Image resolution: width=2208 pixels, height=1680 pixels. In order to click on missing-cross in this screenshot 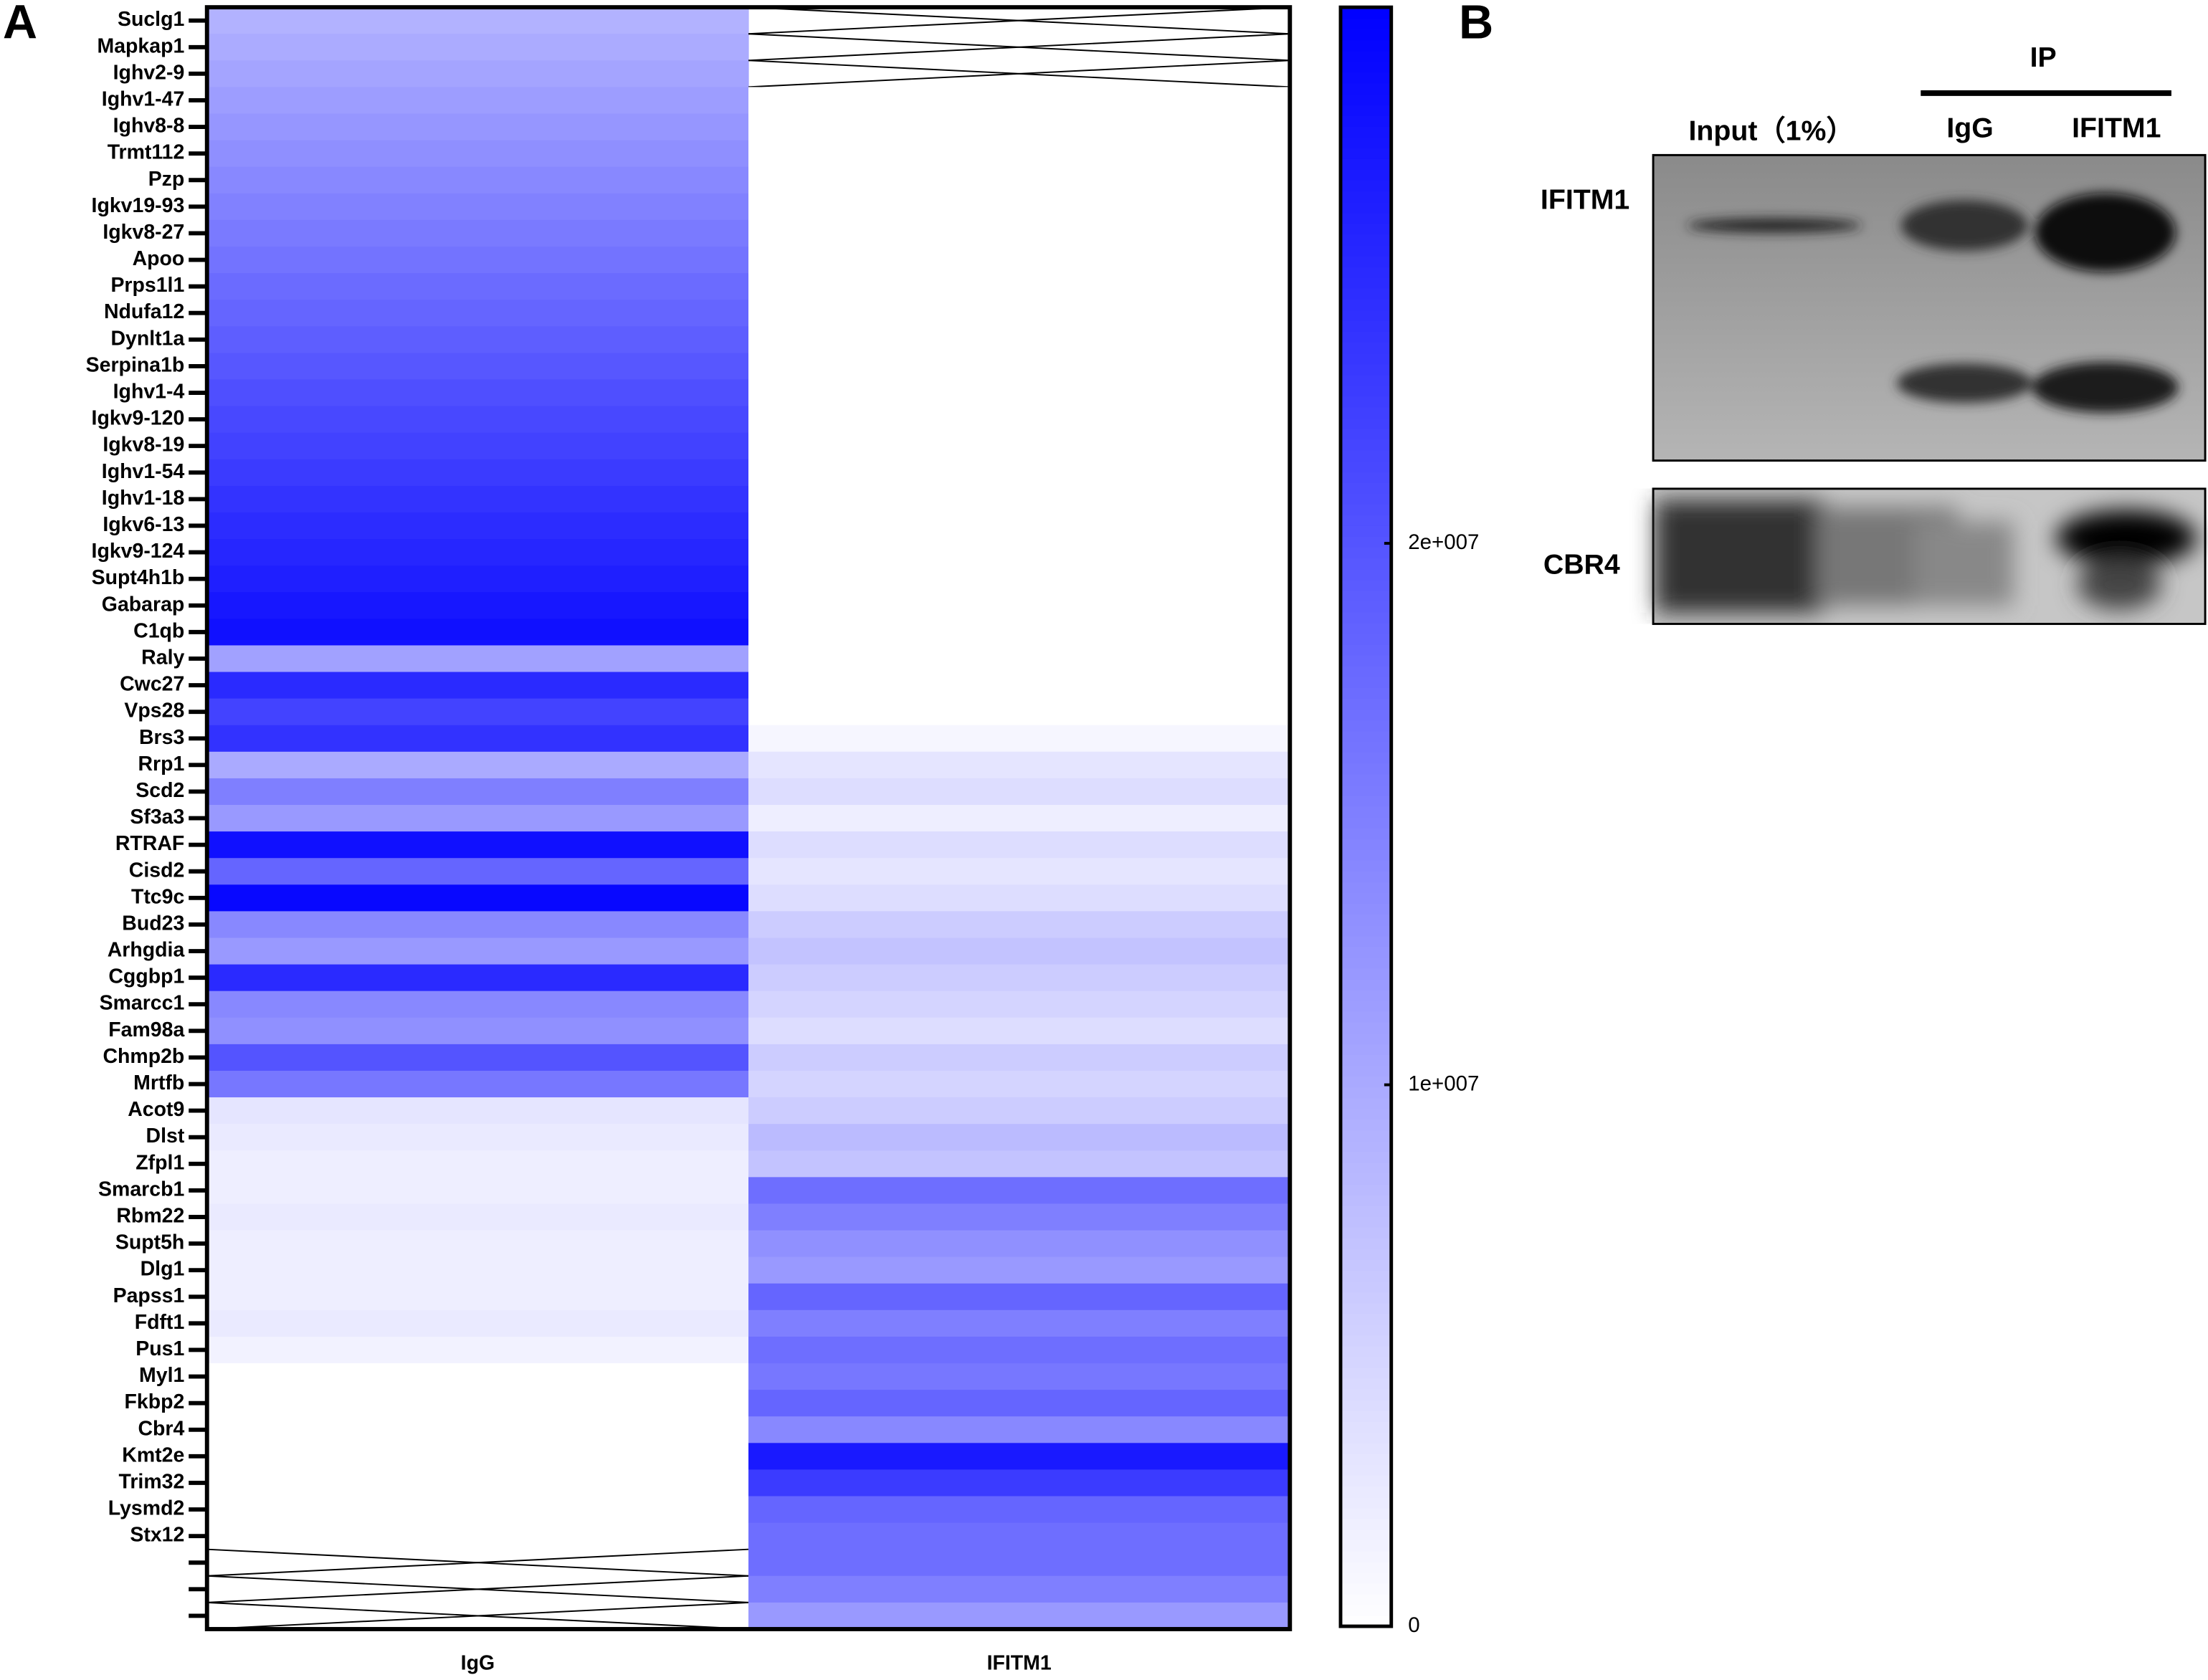, I will do `click(477, 1615)`.